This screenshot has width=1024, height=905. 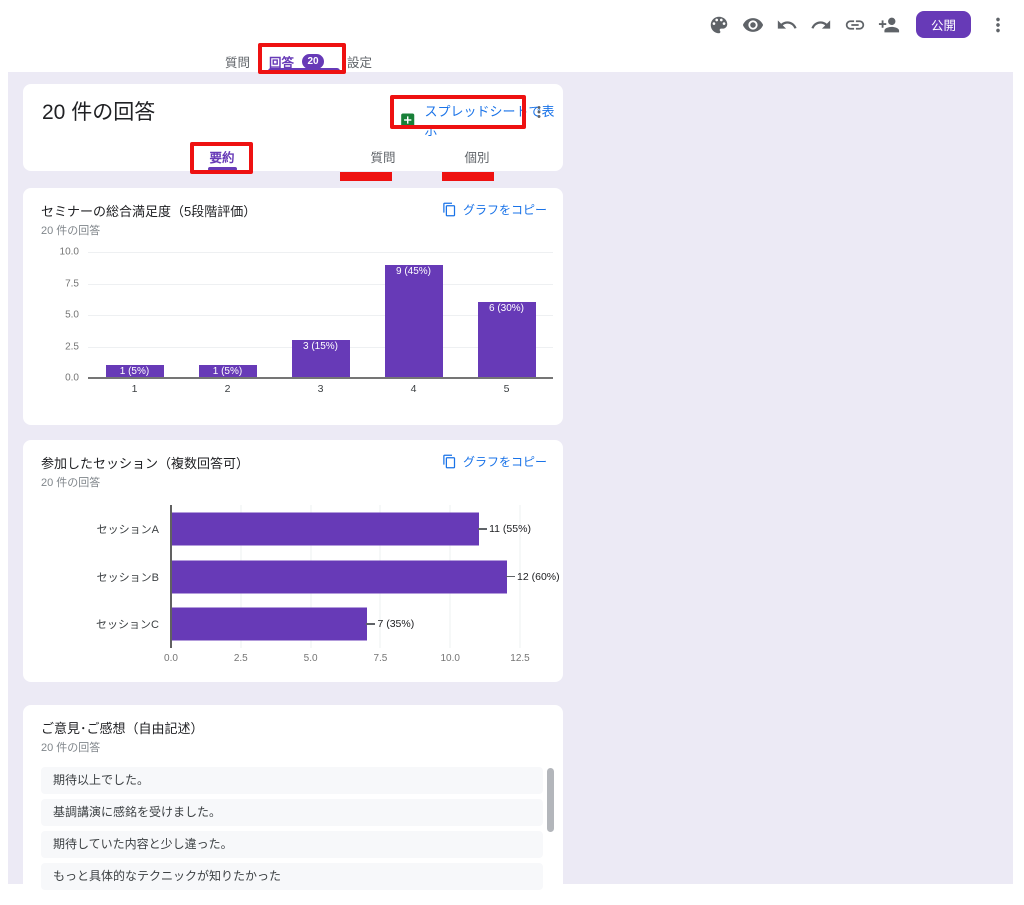 I want to click on satisfaction-bar-chart: 1 (5%) 1 (5%) 3 (15%) 9 (45%) 6 (30%), so click(x=320, y=315).